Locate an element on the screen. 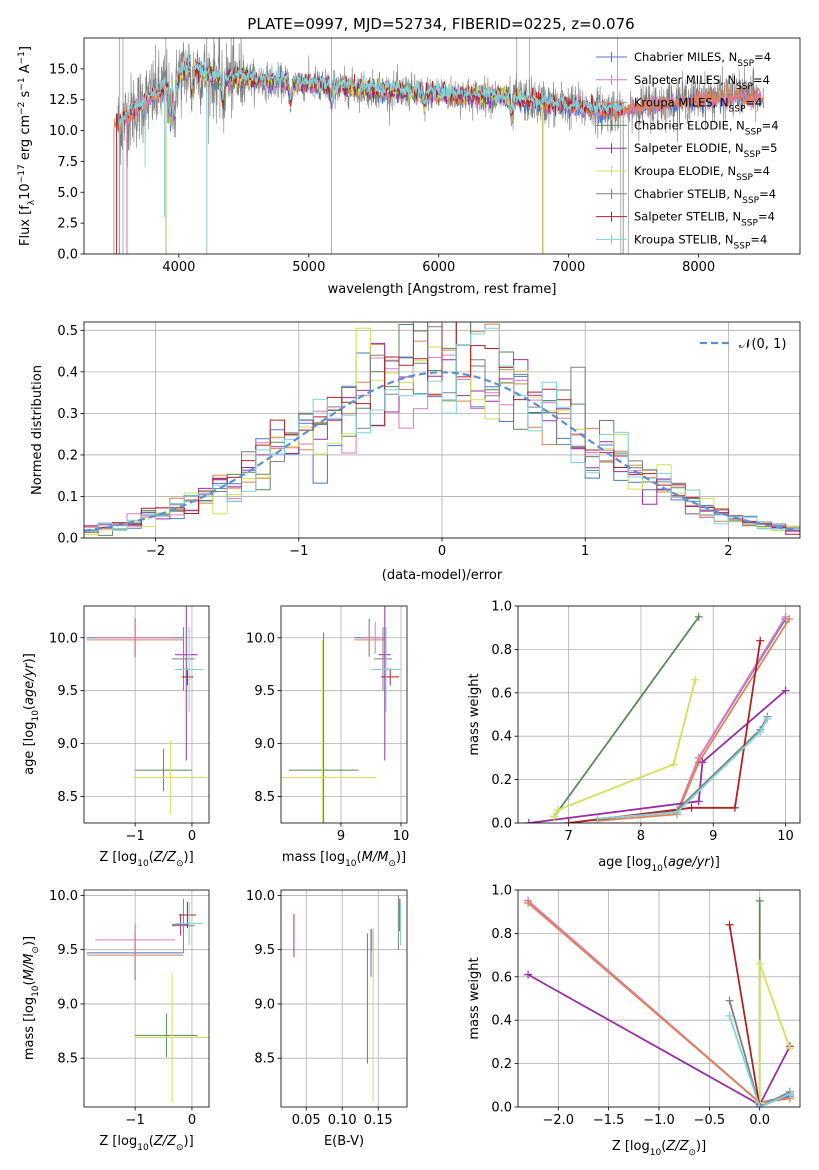 The image size is (819, 1170). x-tick-label: 5000 is located at coordinates (308, 267).